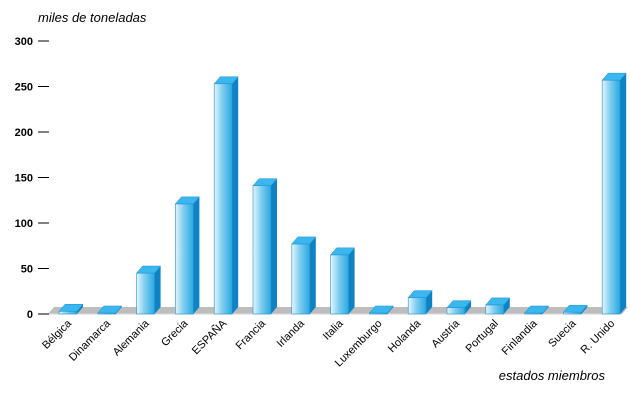 This screenshot has width=630, height=409. Describe the element at coordinates (481, 336) in the screenshot. I see `x-tick-label: Portugal` at that location.